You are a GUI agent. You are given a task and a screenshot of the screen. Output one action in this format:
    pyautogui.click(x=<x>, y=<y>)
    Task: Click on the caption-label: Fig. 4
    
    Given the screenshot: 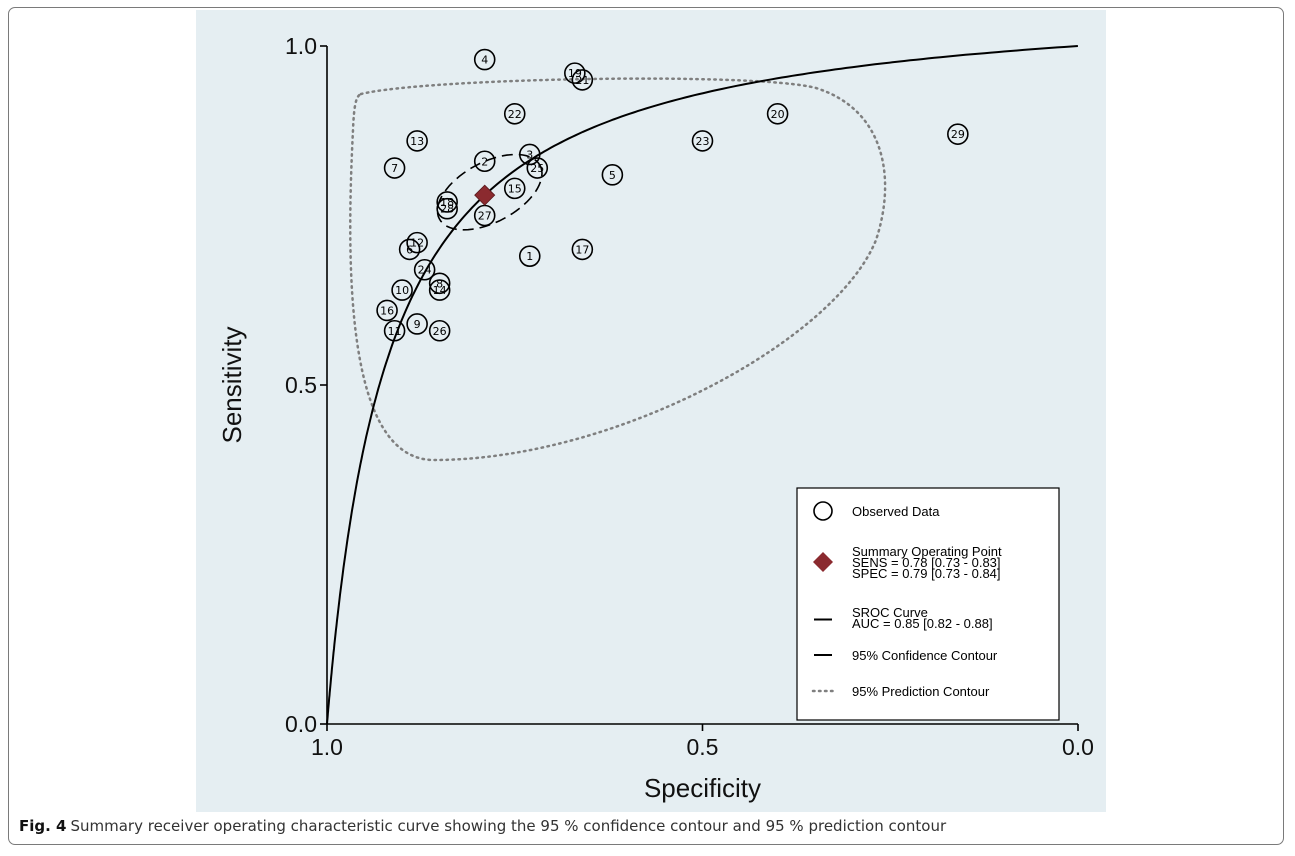 What is the action you would take?
    pyautogui.click(x=43, y=826)
    